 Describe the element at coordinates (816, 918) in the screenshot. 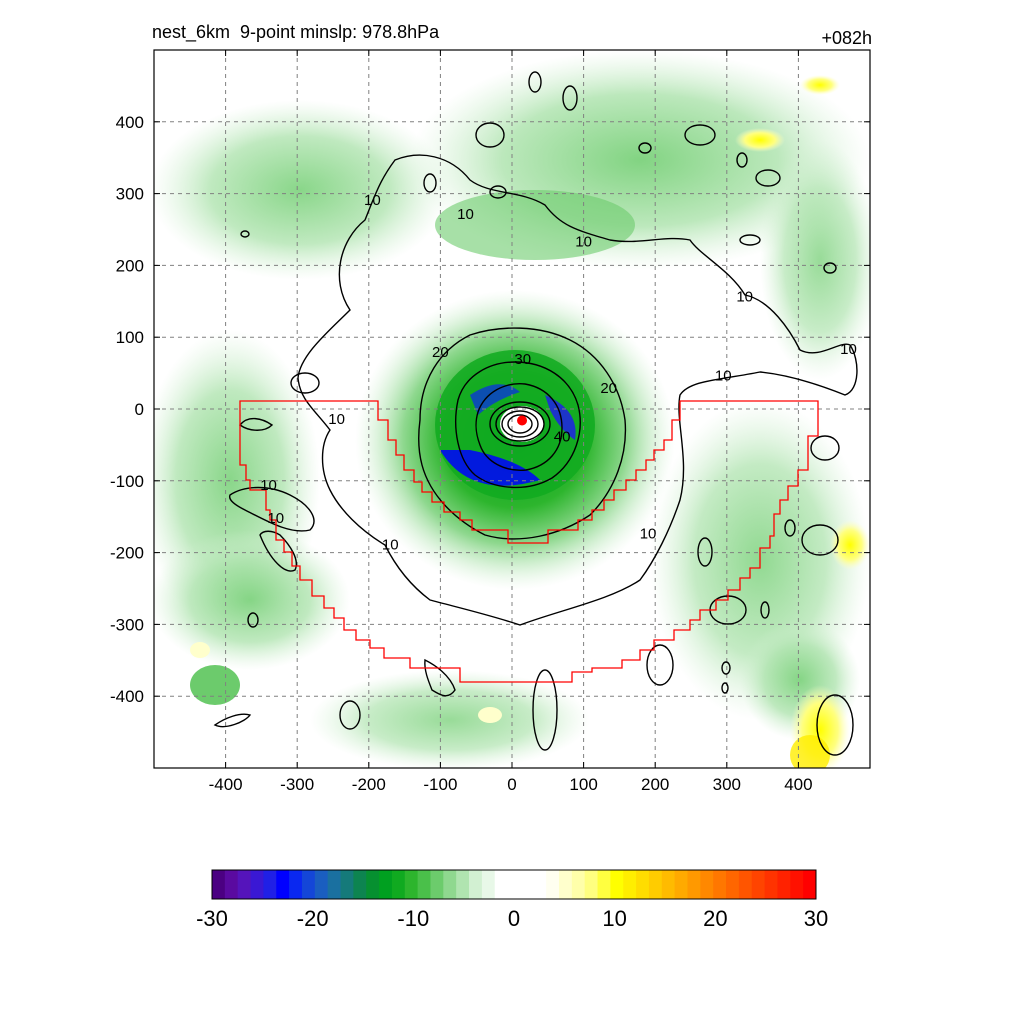

I see `colorbar-label-6: 30` at that location.